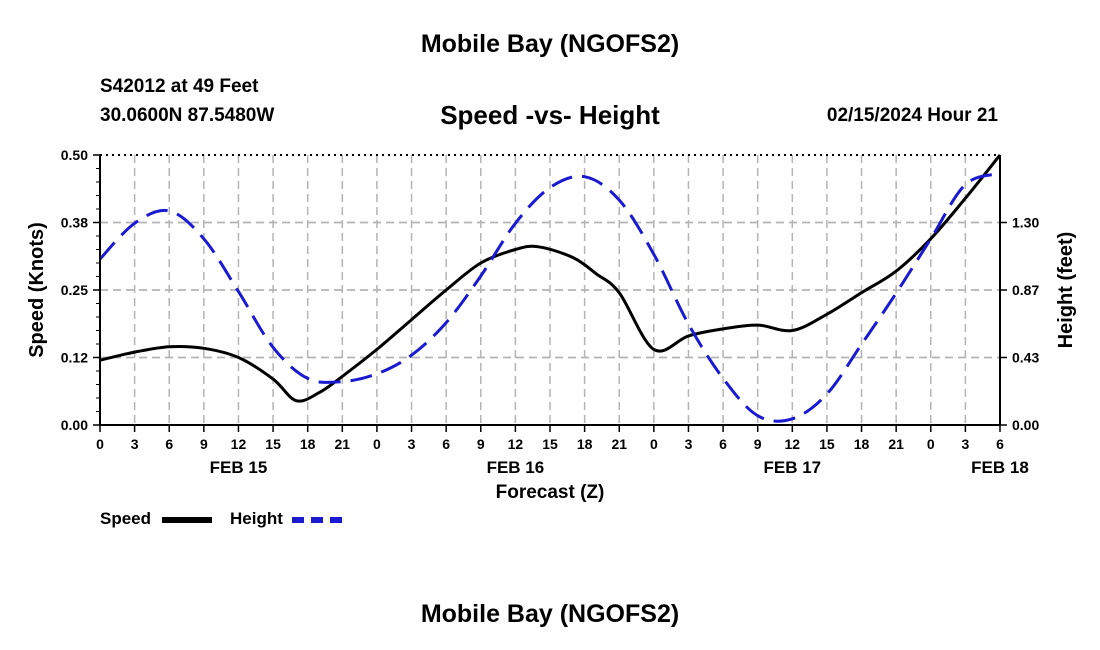  Describe the element at coordinates (256, 518) in the screenshot. I see `legend-height-label: Height` at that location.